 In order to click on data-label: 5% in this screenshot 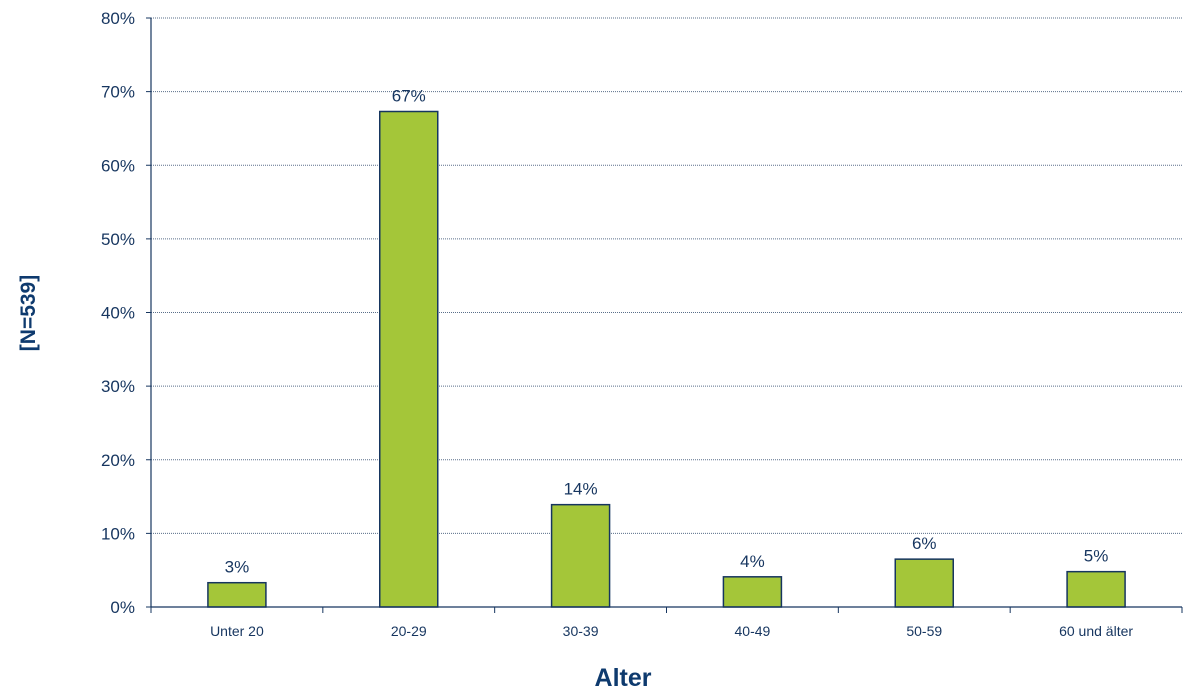, I will do `click(1096, 556)`.